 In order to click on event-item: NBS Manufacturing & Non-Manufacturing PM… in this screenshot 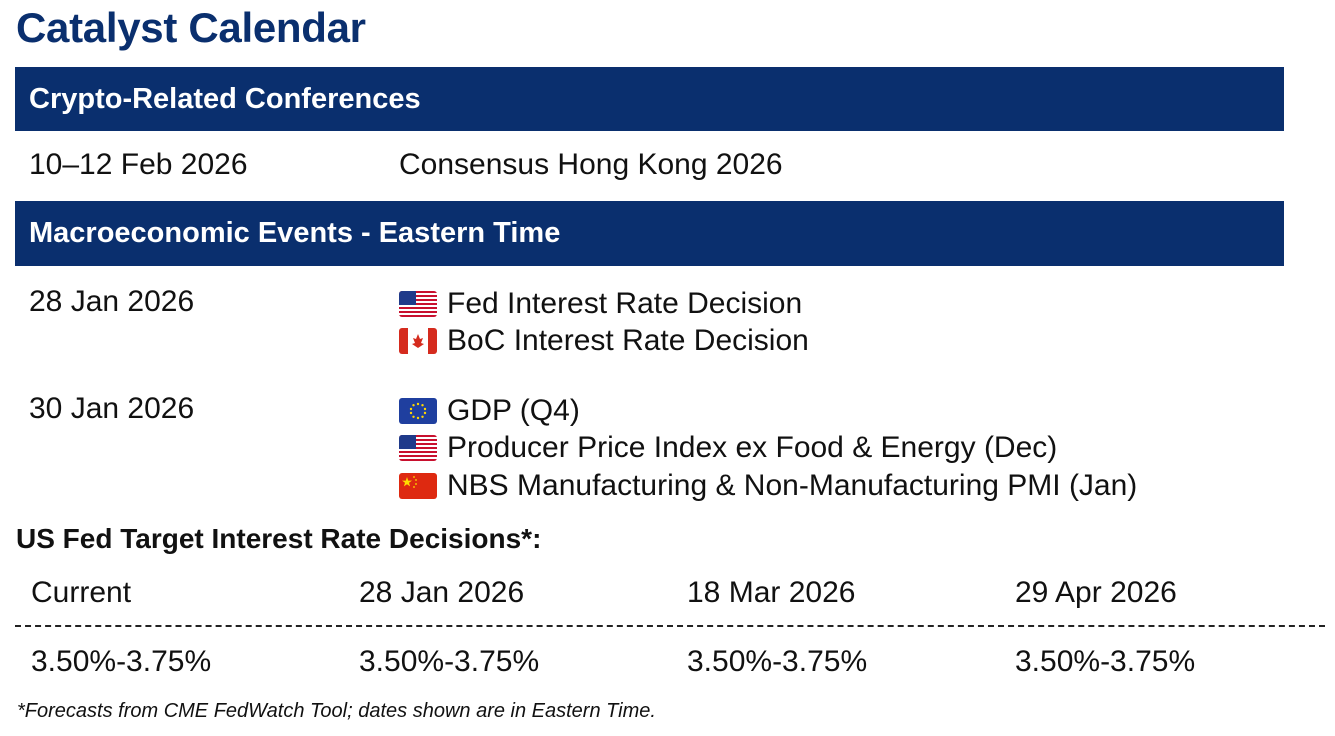, I will do `click(768, 486)`.